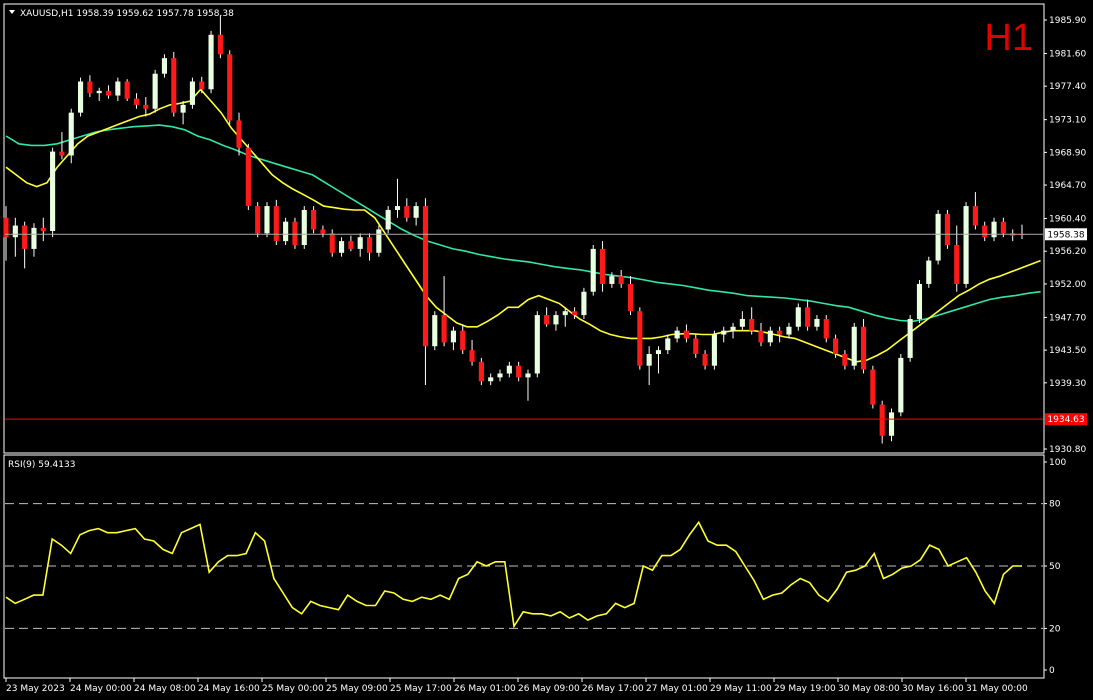 The height and width of the screenshot is (700, 1093). Describe the element at coordinates (1067, 121) in the screenshot. I see `price-tick-label: 1973.10` at that location.